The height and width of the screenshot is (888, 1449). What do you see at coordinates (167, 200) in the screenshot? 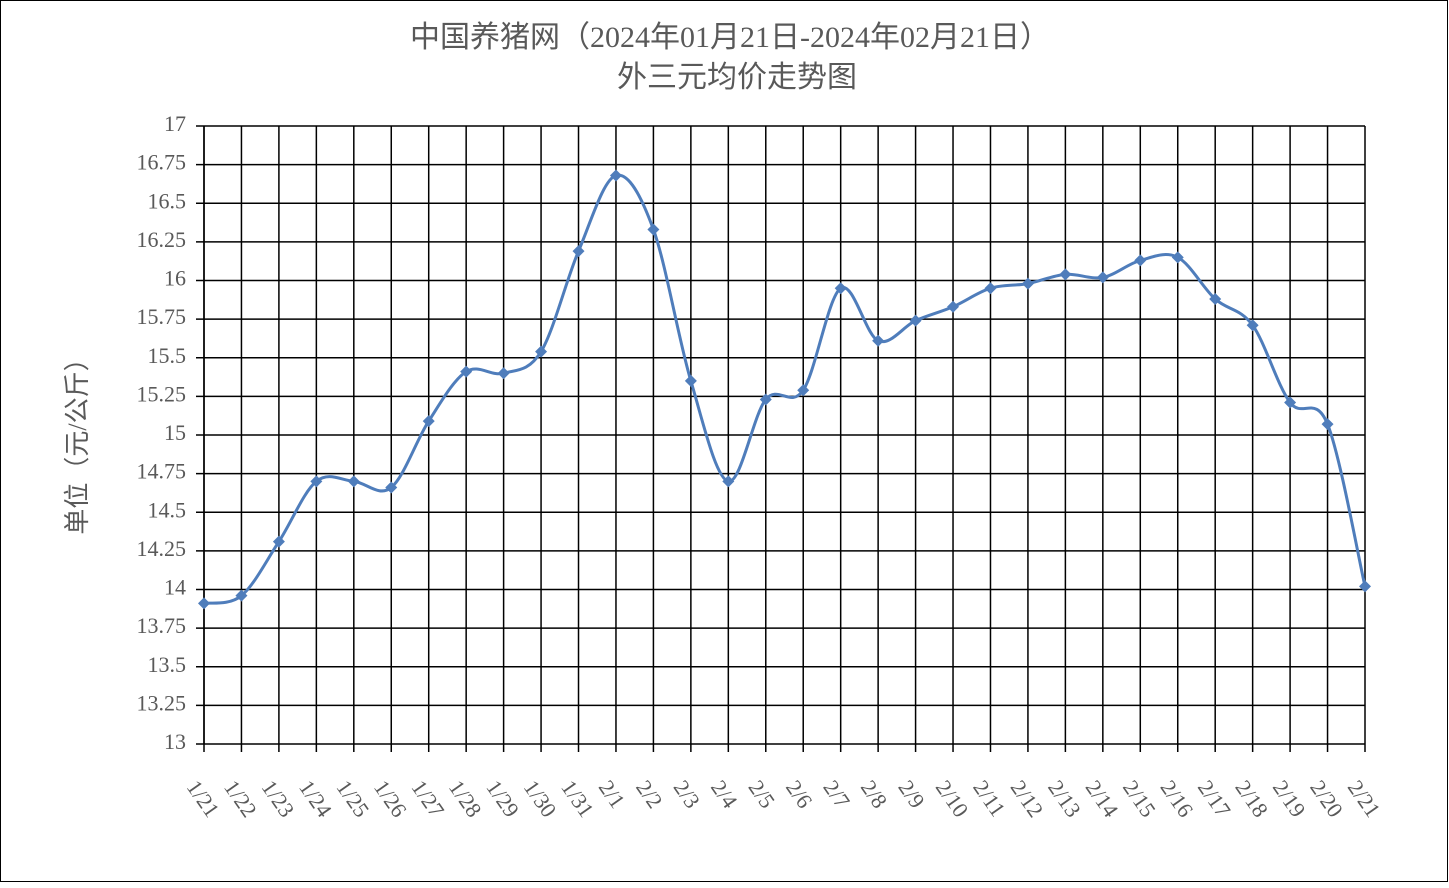
I see `y-tick-label: 16.5` at bounding box center [167, 200].